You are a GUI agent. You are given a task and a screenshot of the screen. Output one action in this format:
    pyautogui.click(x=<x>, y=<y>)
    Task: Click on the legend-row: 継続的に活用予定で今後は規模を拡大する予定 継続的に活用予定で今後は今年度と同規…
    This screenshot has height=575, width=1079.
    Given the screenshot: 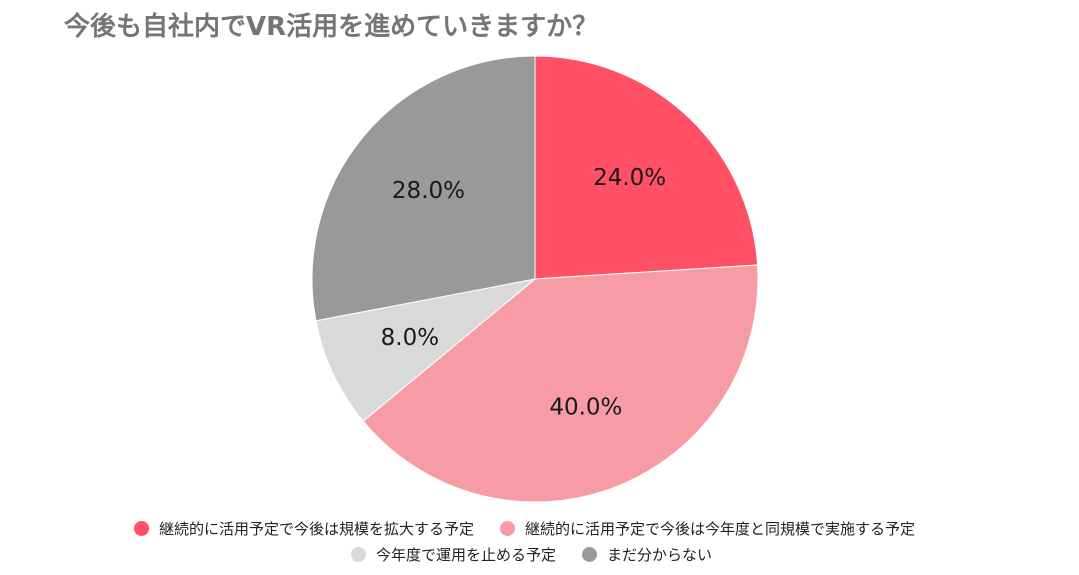 What is the action you would take?
    pyautogui.click(x=539, y=528)
    